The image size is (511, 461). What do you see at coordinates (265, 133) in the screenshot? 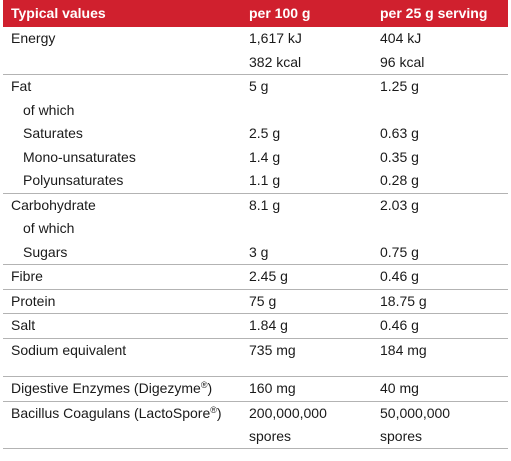
I see `row-per100: 2.5 g` at bounding box center [265, 133].